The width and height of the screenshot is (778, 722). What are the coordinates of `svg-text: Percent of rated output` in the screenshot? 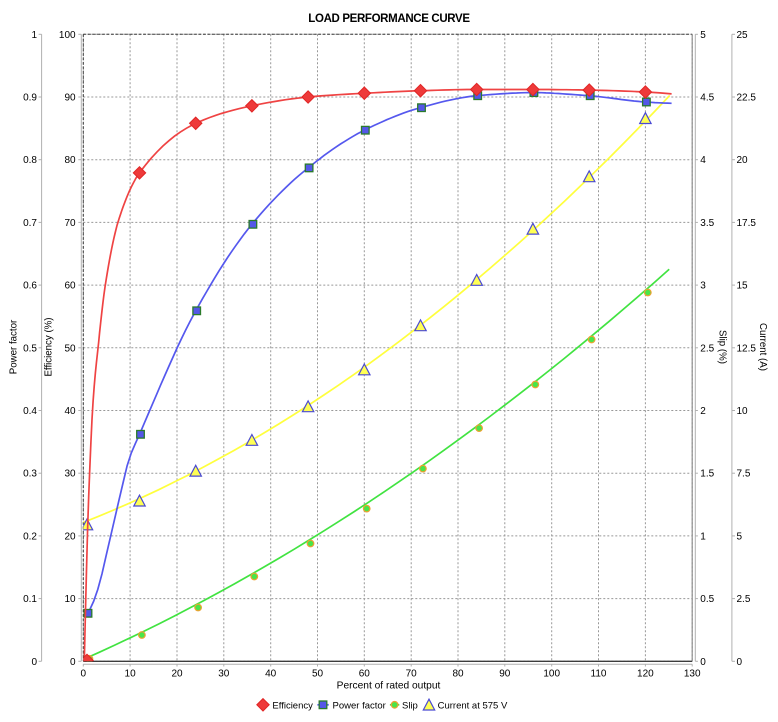 It's located at (389, 686).